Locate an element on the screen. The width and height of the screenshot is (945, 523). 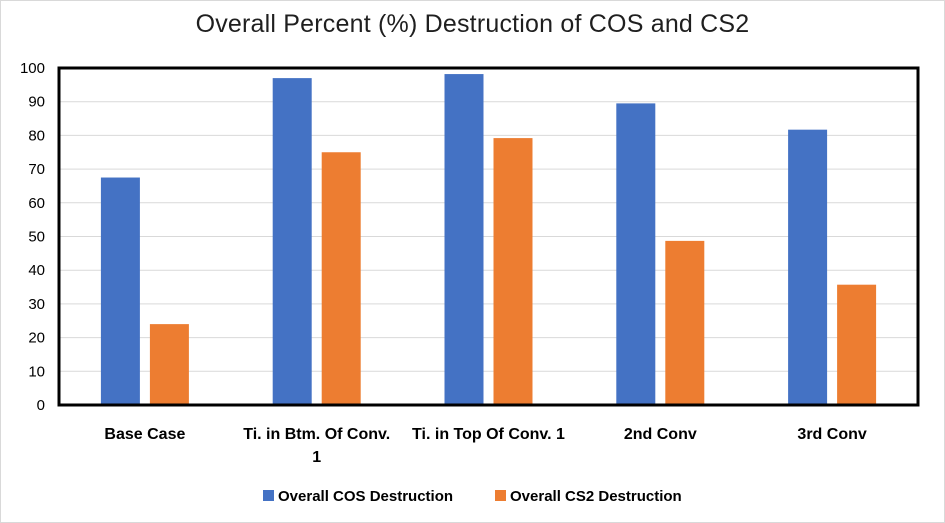
y-axis-ticks: 0 10 20 30 40 50 60 70 80 90 100 is located at coordinates (32, 237).